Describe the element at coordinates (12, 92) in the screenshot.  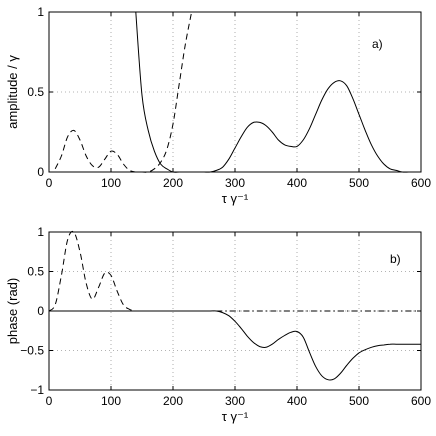
I see `panel-a-ylabel: amplitude / γ` at that location.